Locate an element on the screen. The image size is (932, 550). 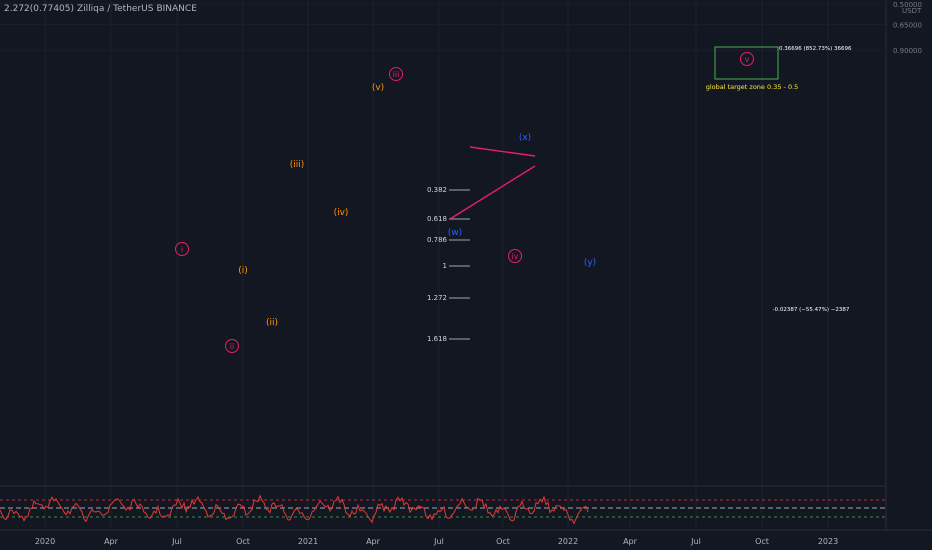
wave-label: v is located at coordinates (747, 59).